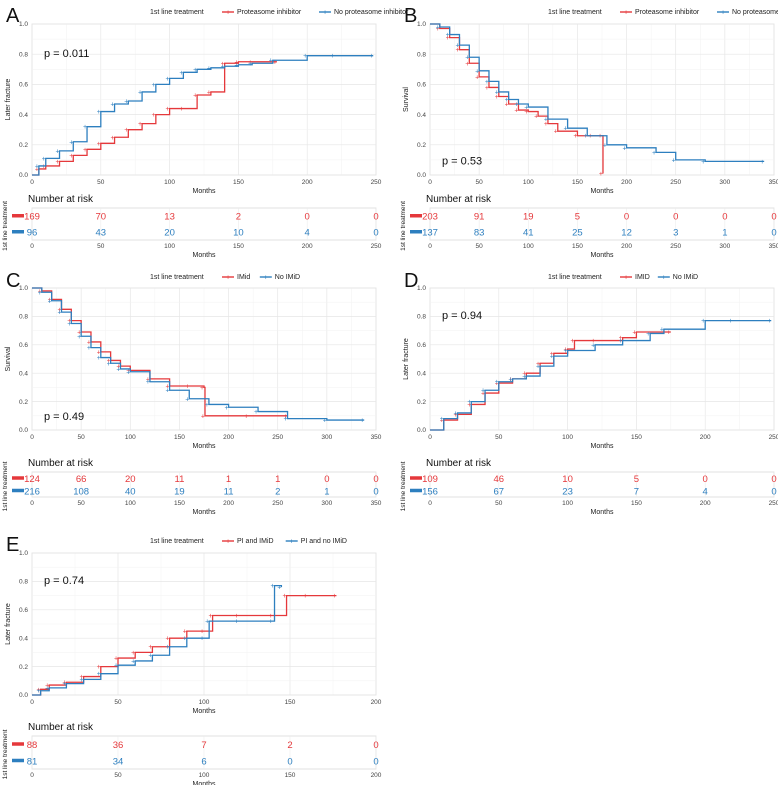 The image size is (778, 785). What do you see at coordinates (371, 12) in the screenshot?
I see `legend-label-2: No proteasome inhibitor` at bounding box center [371, 12].